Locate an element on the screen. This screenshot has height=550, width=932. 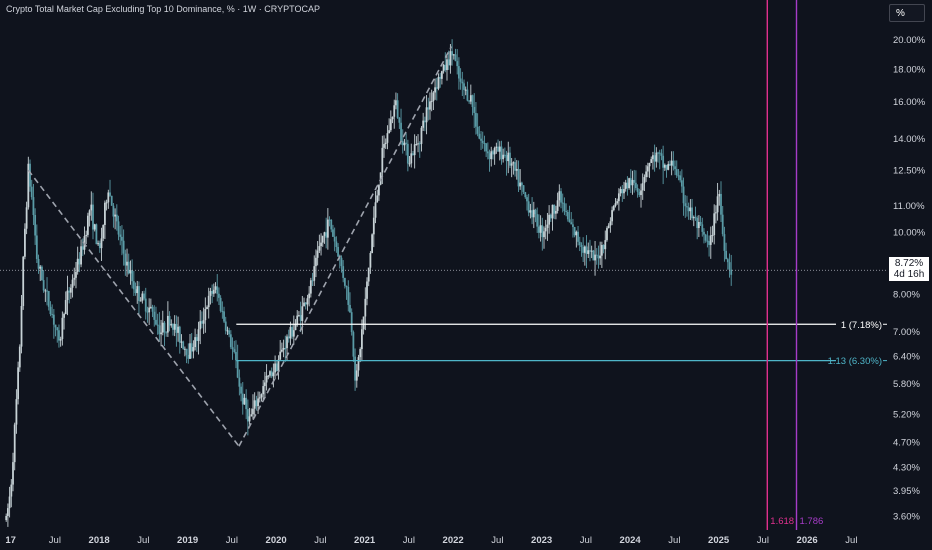
y-tick-label: 3.95% is located at coordinates (906, 491).